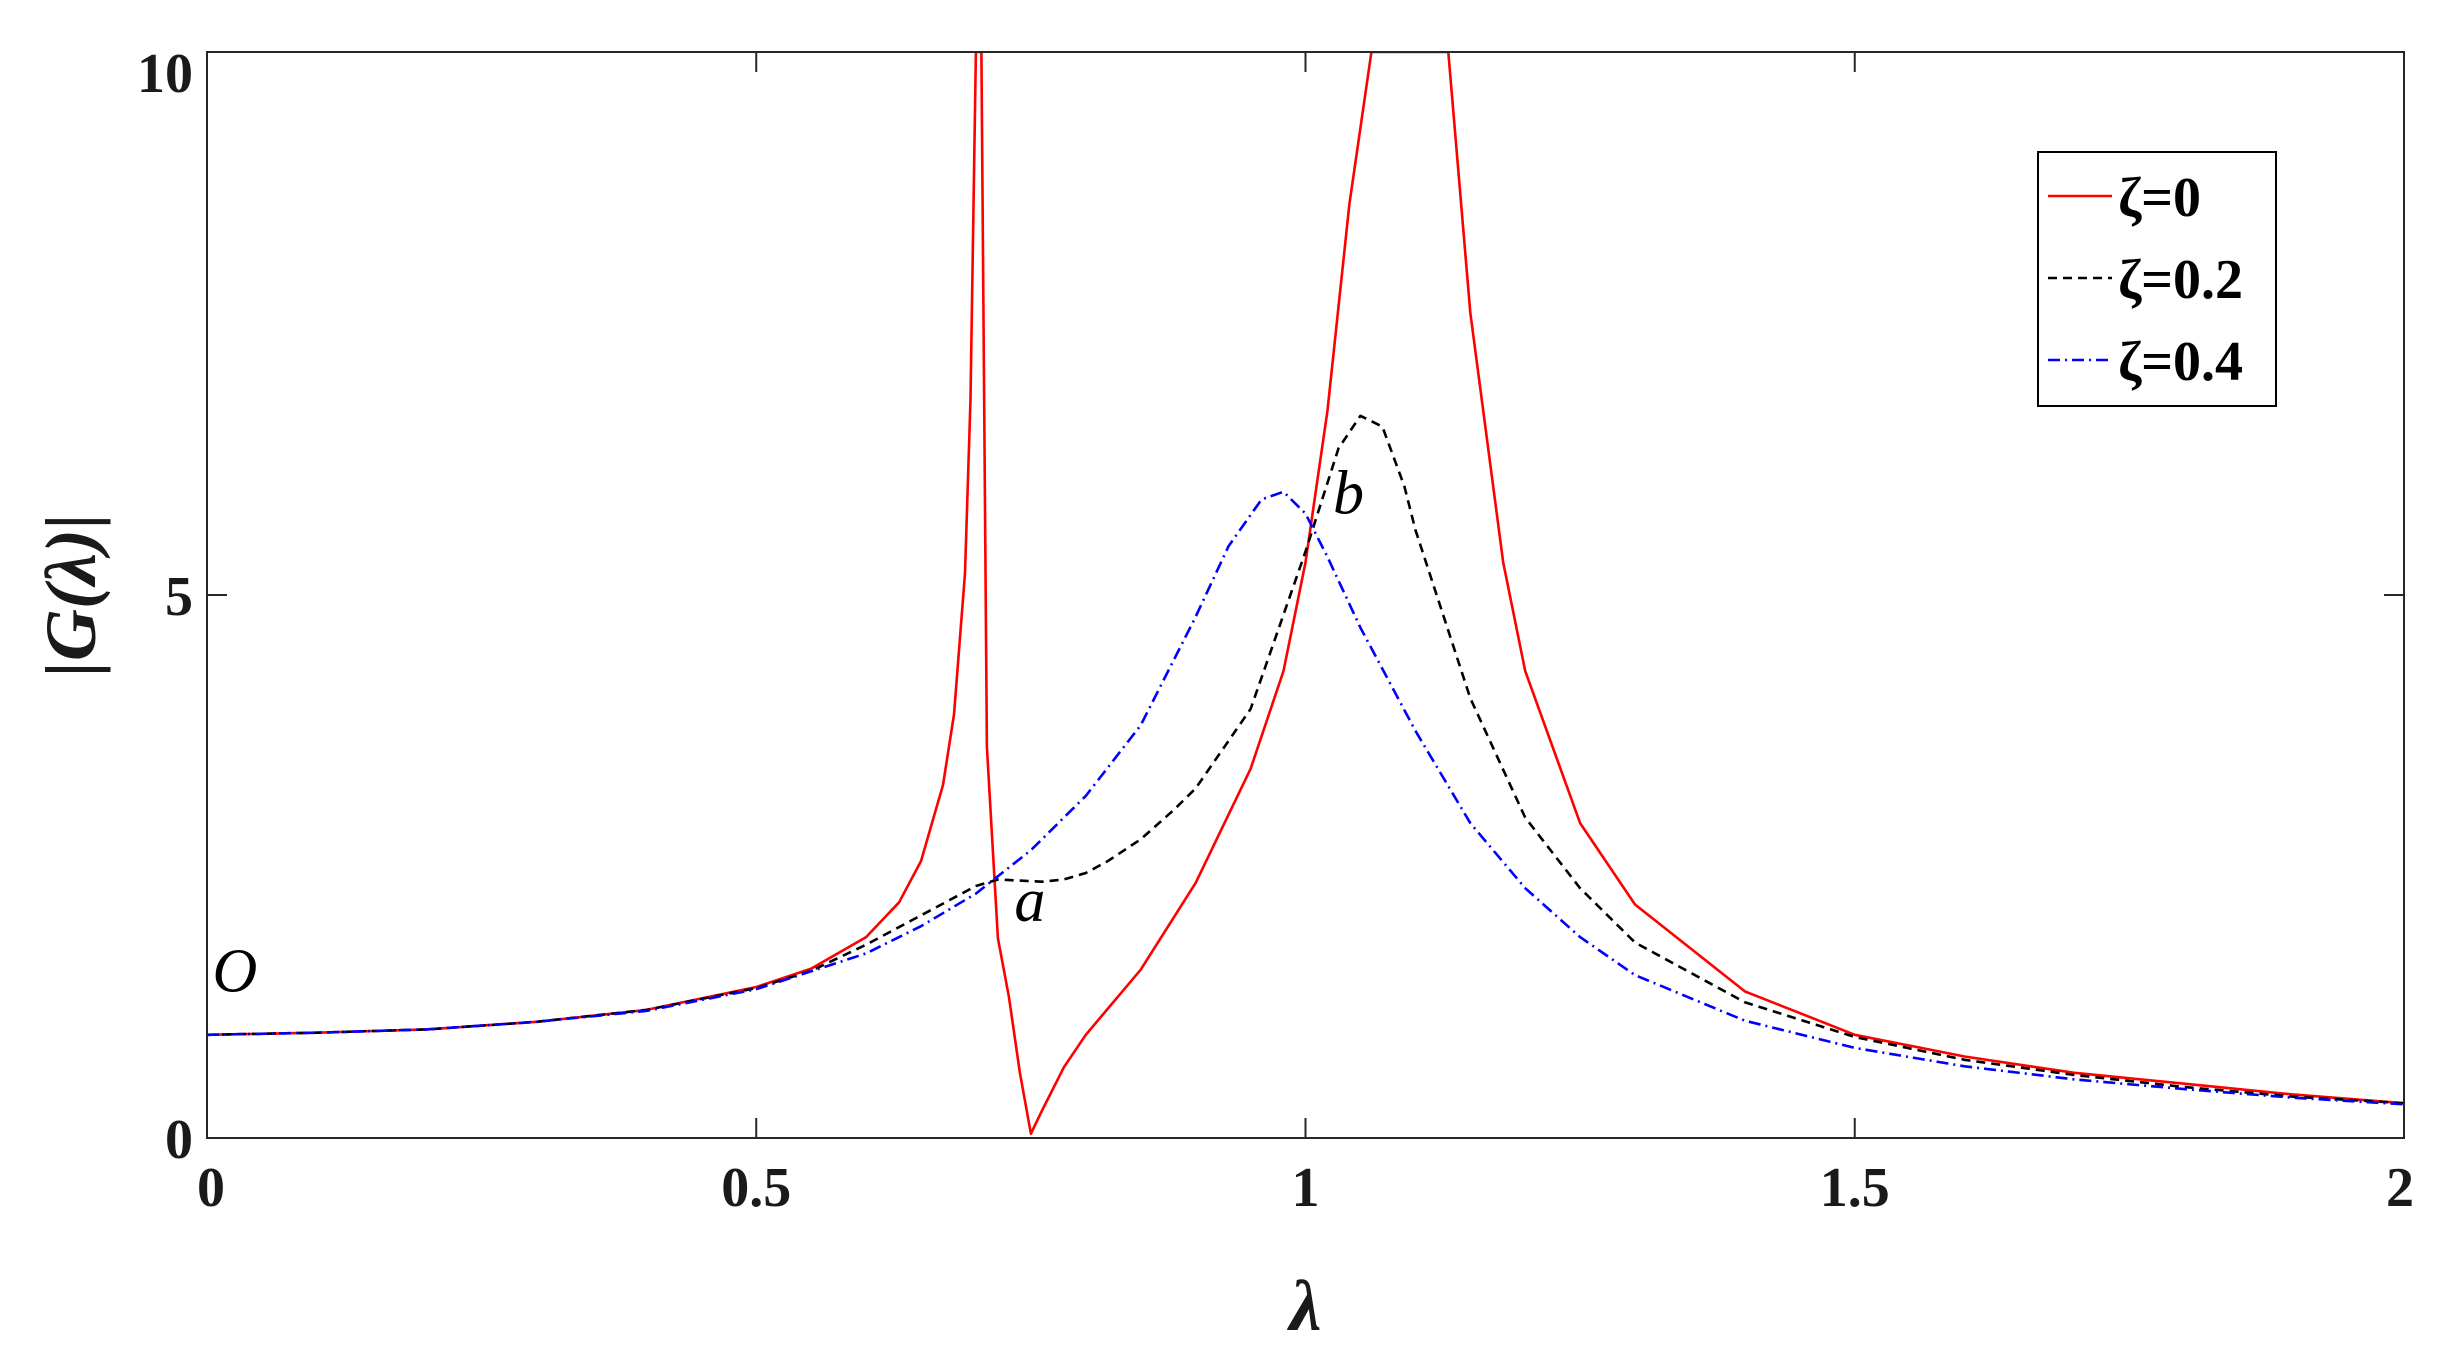  Describe the element at coordinates (165, 74) in the screenshot. I see `y-tick-label: 10` at that location.